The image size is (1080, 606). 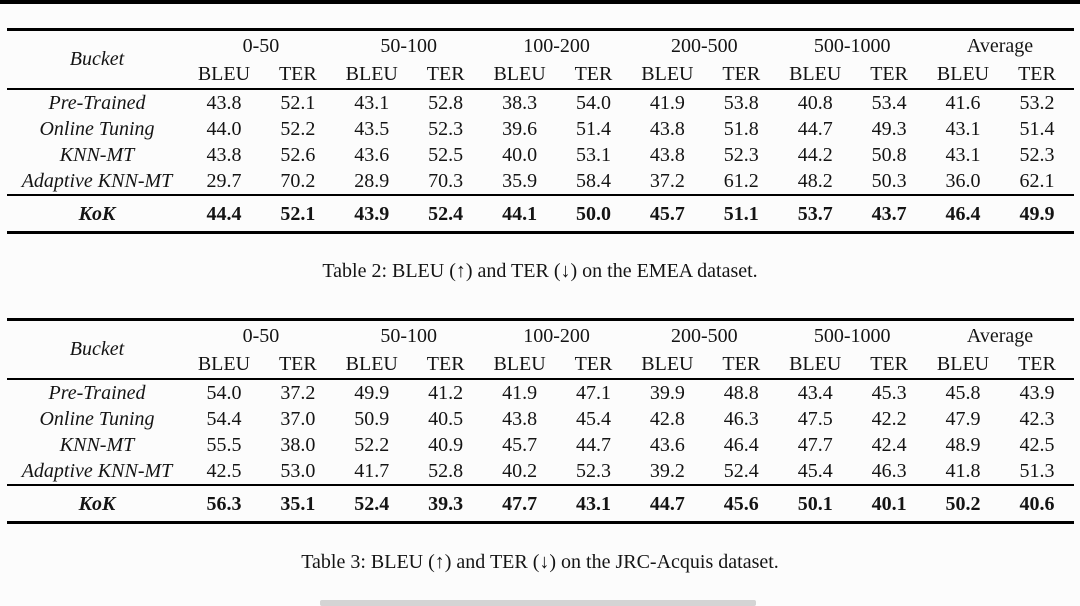 What do you see at coordinates (224, 445) in the screenshot?
I see `value-cell: 55.5` at bounding box center [224, 445].